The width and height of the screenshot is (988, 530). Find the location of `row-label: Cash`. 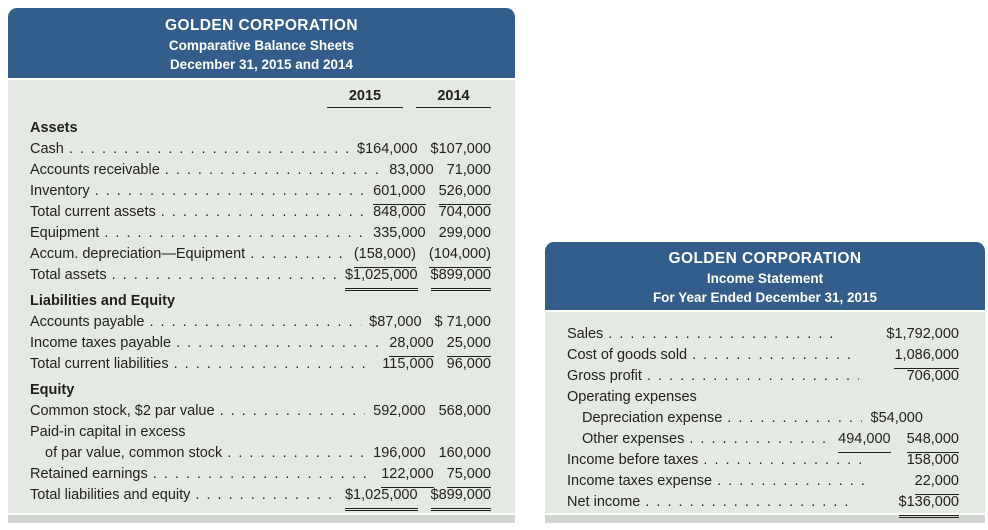

row-label: Cash is located at coordinates (47, 149).